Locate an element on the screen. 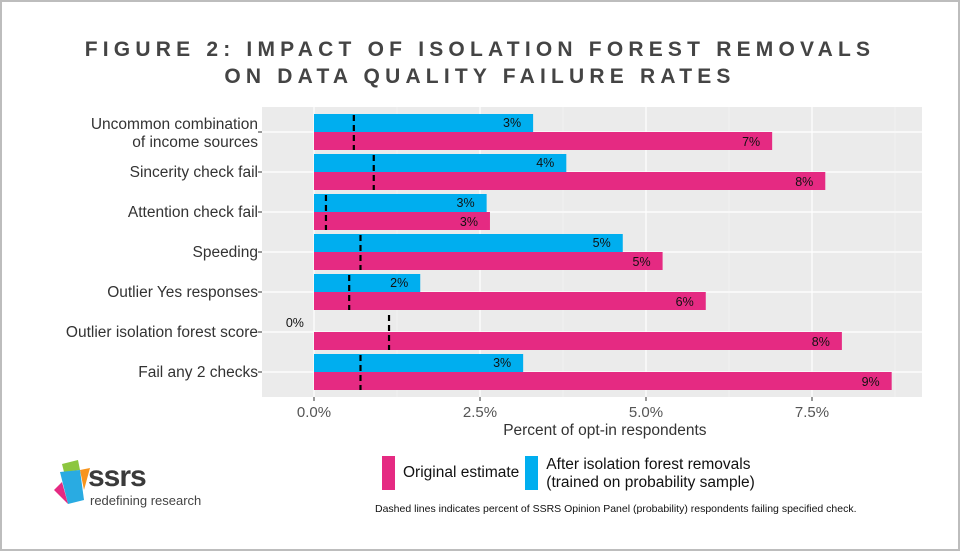 The width and height of the screenshot is (960, 551). category-label: Sincerity check fail is located at coordinates (194, 172).